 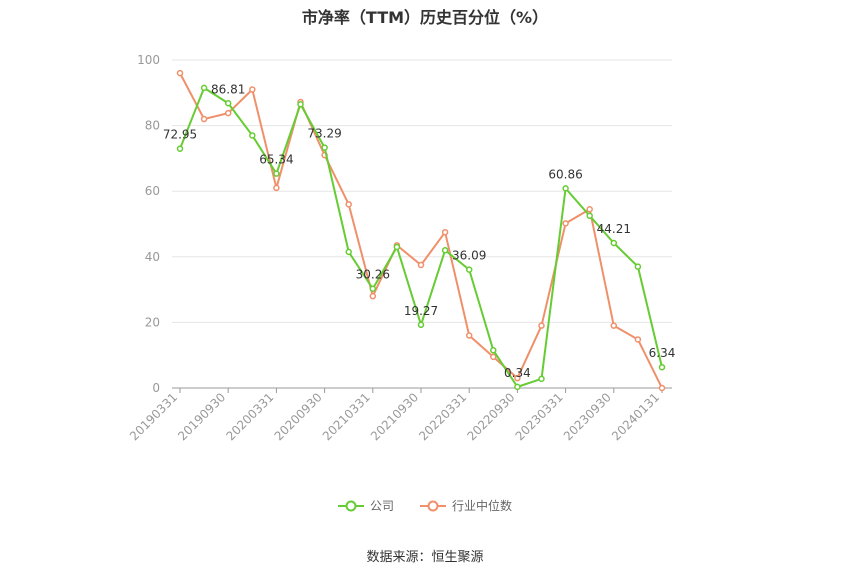 I want to click on legend-item-company: 公司, so click(x=365, y=505).